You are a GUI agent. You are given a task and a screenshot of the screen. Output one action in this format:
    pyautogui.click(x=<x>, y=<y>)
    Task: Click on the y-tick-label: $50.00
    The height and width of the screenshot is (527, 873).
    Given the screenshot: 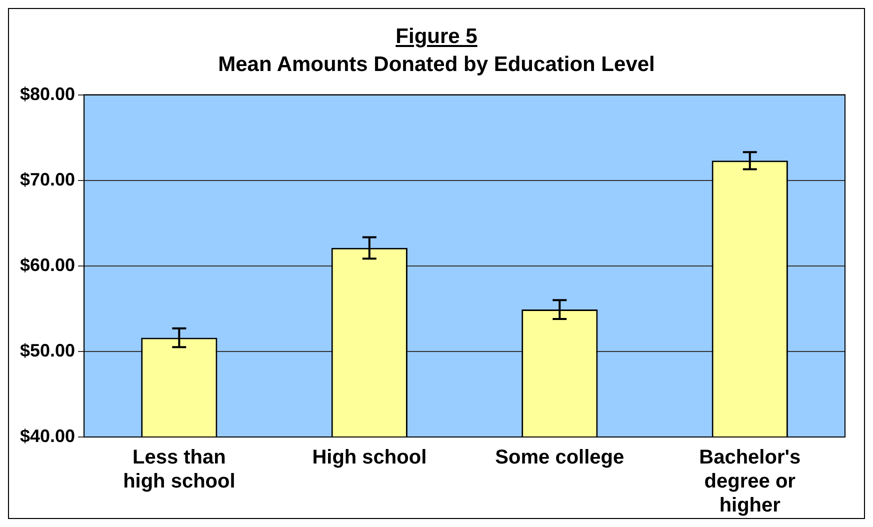 What is the action you would take?
    pyautogui.click(x=48, y=350)
    